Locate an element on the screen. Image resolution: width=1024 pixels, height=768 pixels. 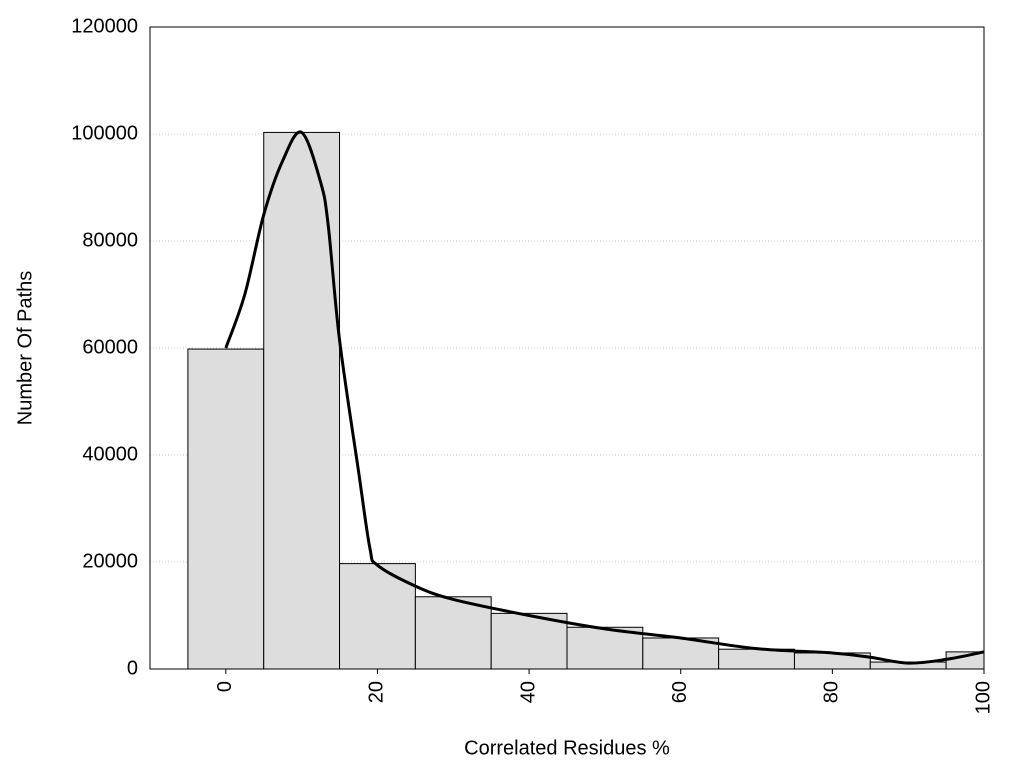
y-tick-label: 20000 is located at coordinates (110, 561).